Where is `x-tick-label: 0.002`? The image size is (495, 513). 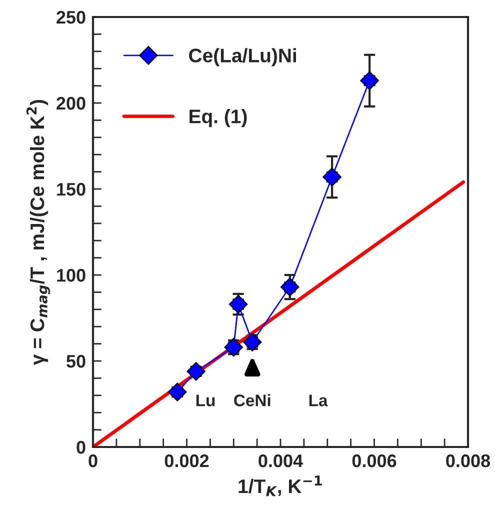 x-tick-label: 0.002 is located at coordinates (186, 461).